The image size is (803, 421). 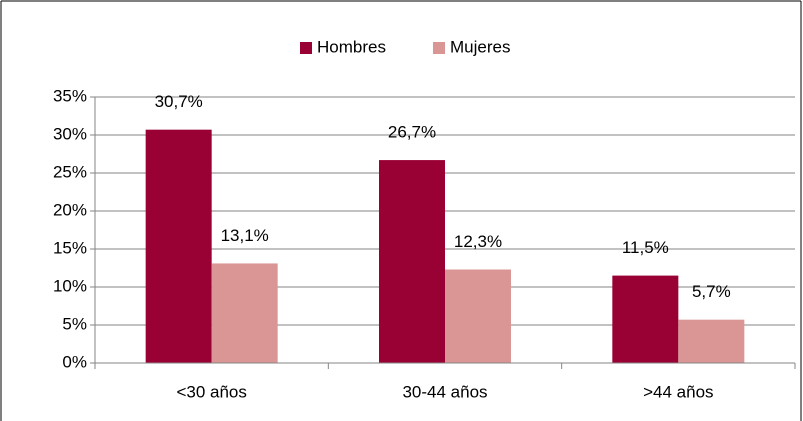 I want to click on y-tick-label: 25%, so click(x=70, y=171).